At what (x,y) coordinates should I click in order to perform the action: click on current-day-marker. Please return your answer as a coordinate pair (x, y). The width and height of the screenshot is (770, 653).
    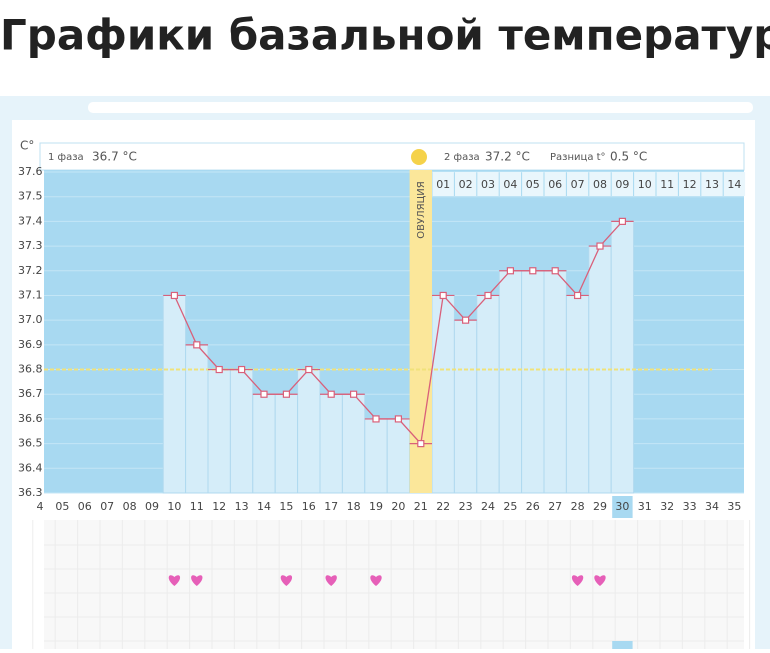
    Looking at the image, I should click on (622, 645).